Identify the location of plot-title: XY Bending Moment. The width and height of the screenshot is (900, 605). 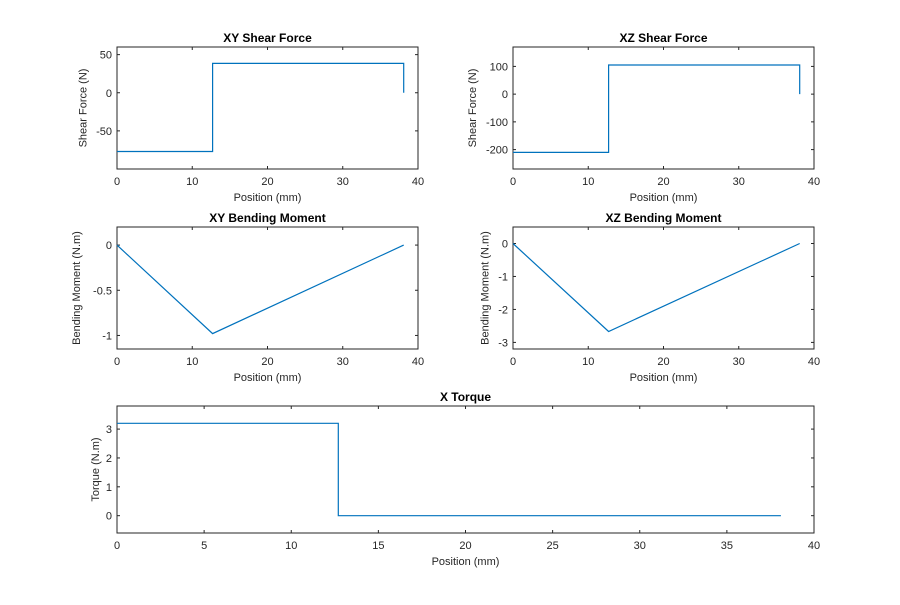
(267, 218).